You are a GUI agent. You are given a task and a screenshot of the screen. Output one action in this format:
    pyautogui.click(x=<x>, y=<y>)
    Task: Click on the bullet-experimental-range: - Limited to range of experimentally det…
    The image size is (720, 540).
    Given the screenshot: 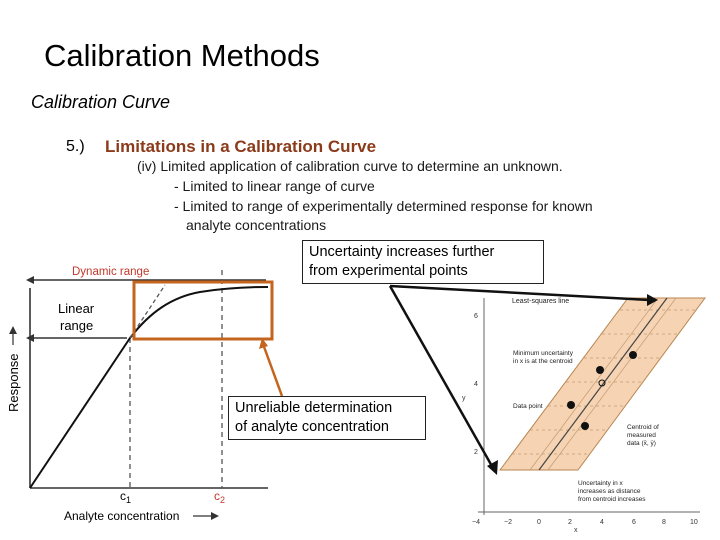 What is the action you would take?
    pyautogui.click(x=383, y=206)
    